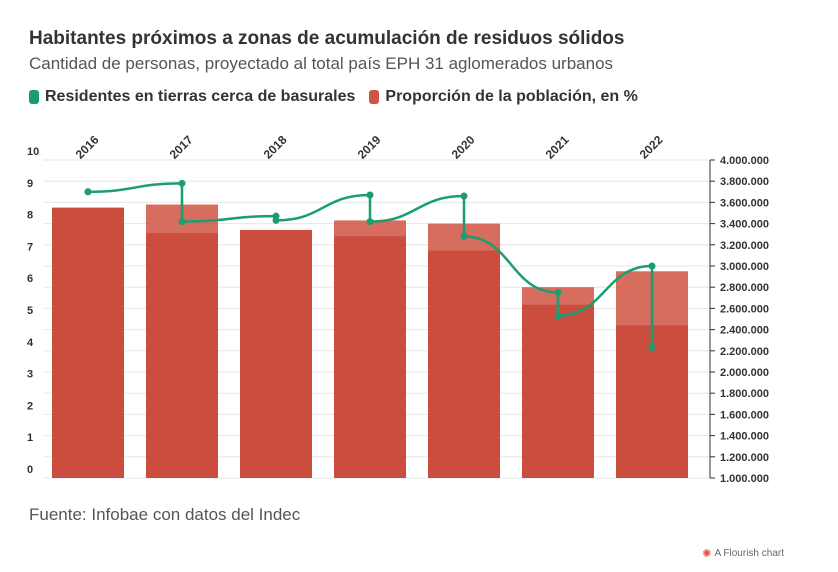 The image size is (838, 572). Describe the element at coordinates (558, 391) in the screenshot. I see `bar-2021-s2` at that location.